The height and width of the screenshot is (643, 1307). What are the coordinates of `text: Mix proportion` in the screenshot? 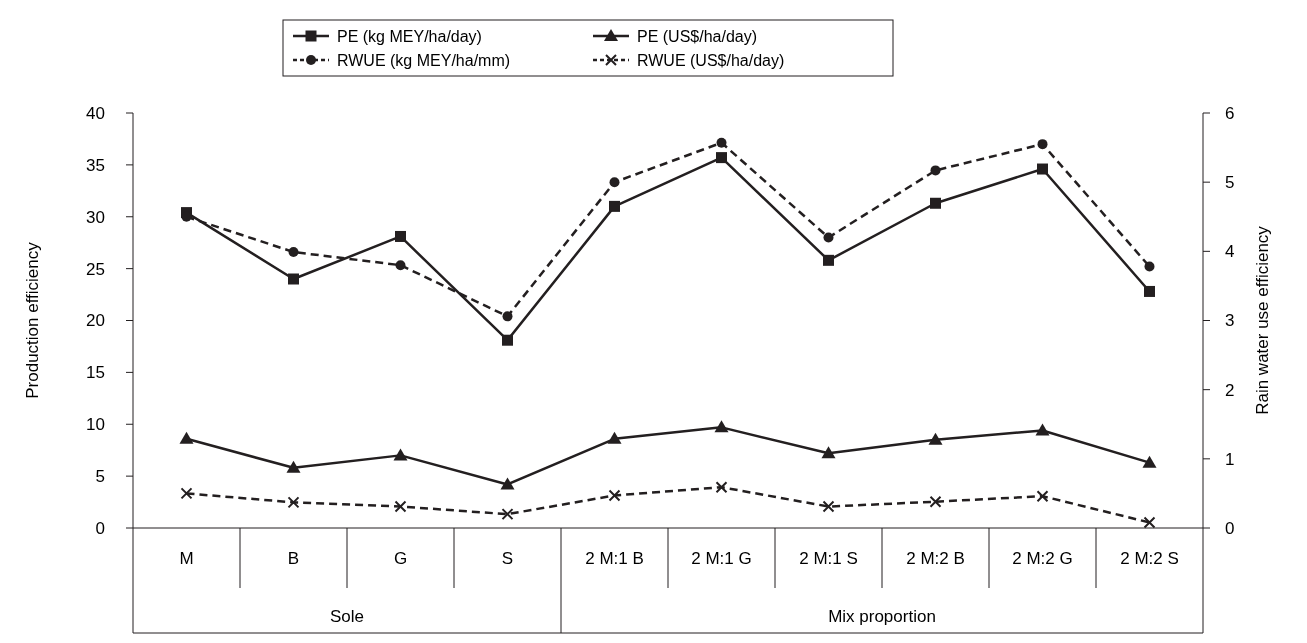 It's located at (882, 617).